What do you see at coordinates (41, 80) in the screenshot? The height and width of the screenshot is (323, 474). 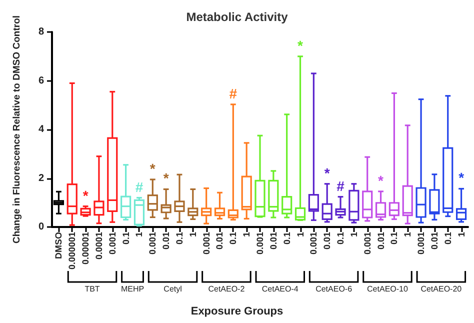 I see `y-tick-label: 6` at bounding box center [41, 80].